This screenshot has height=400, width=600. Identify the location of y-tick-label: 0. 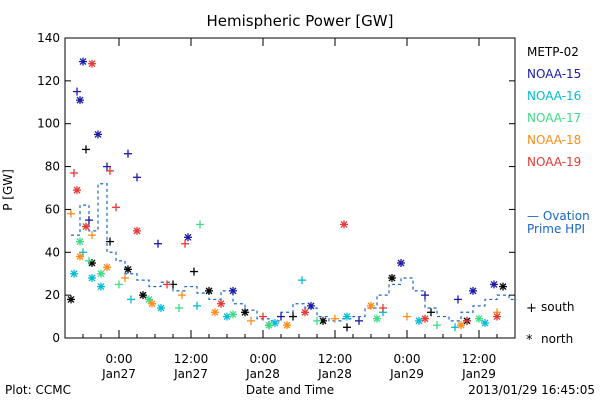
(56, 338).